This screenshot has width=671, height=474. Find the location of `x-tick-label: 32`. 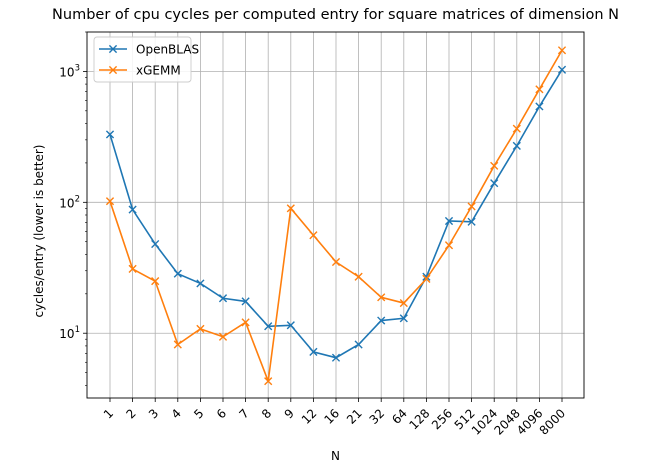

x-tick-label: 32 is located at coordinates (377, 416).